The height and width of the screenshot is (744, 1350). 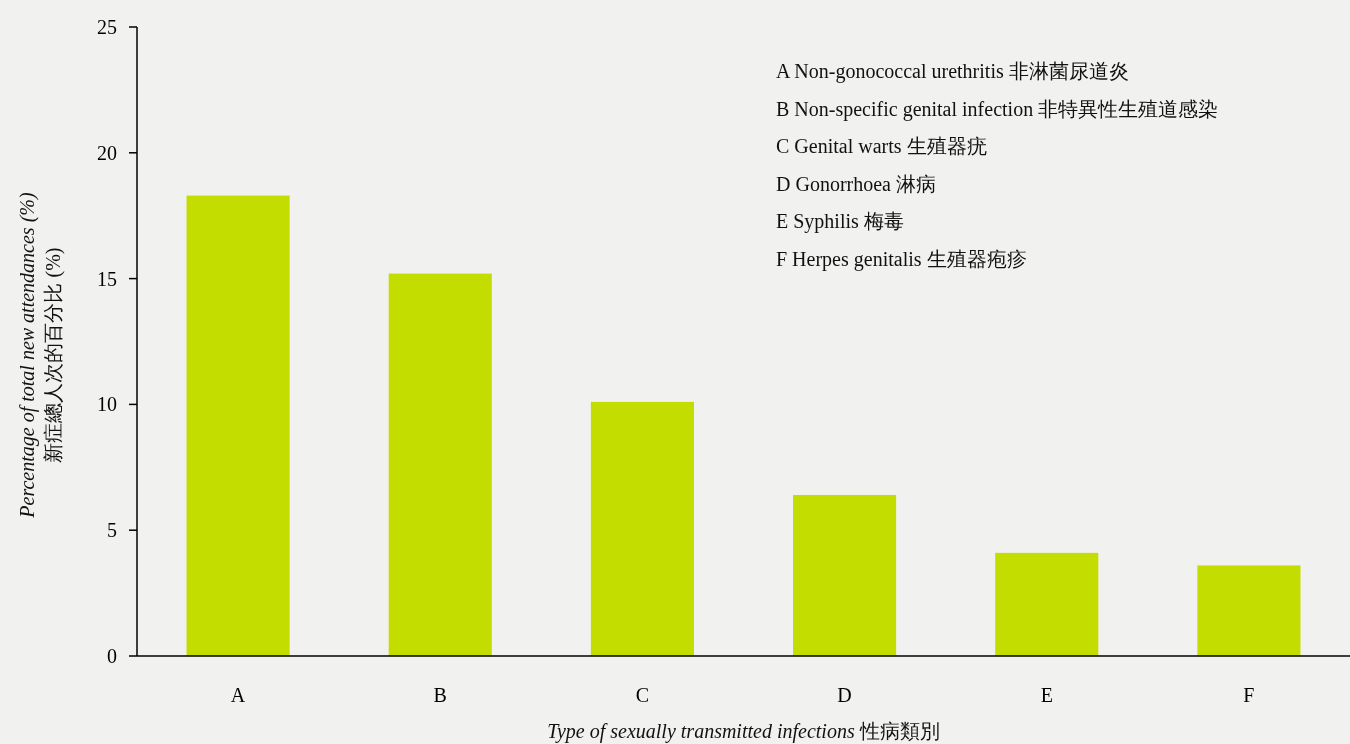 What do you see at coordinates (107, 27) in the screenshot?
I see `y-tick-label: 25` at bounding box center [107, 27].